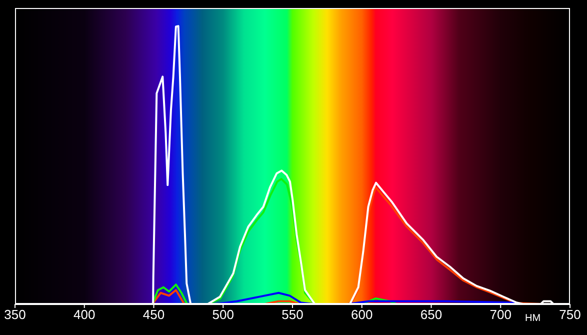 Image resolution: width=587 pixels, height=335 pixels. Describe the element at coordinates (293, 314) in the screenshot. I see `x-tick-label: 550` at that location.